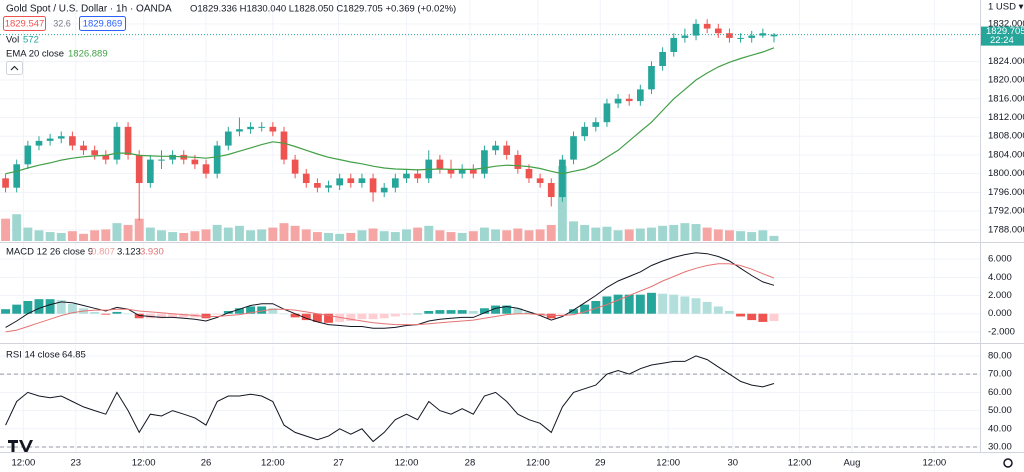  I want to click on y-tick-label: 1824.000, so click(1006, 61).